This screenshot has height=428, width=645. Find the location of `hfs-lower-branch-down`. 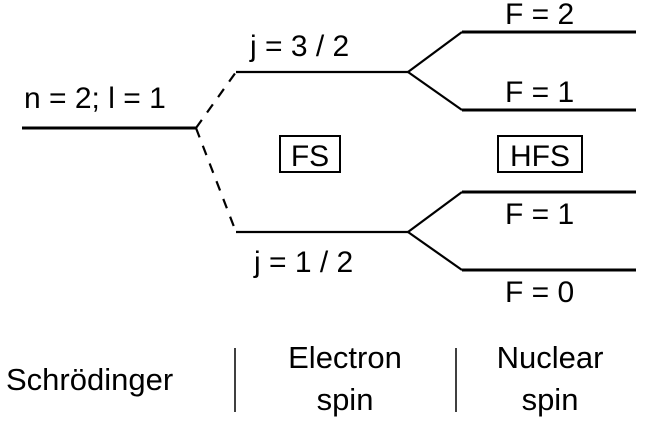

hfs-lower-branch-down is located at coordinates (435, 251).